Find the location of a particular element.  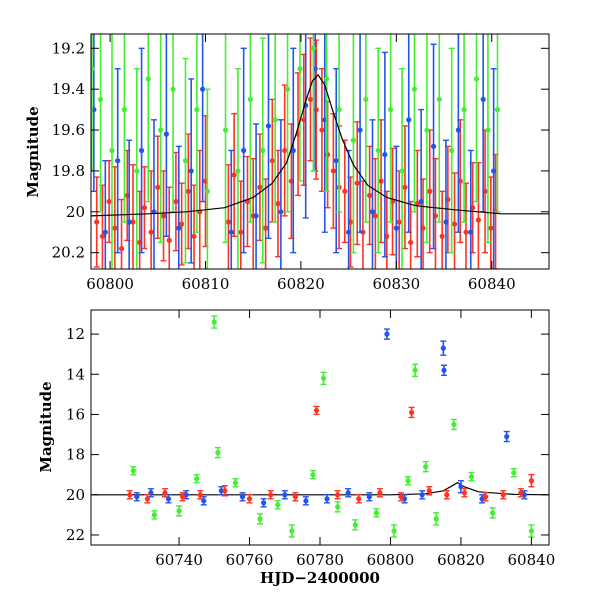

top-y-axis-title: Magnitude is located at coordinates (33, 151).